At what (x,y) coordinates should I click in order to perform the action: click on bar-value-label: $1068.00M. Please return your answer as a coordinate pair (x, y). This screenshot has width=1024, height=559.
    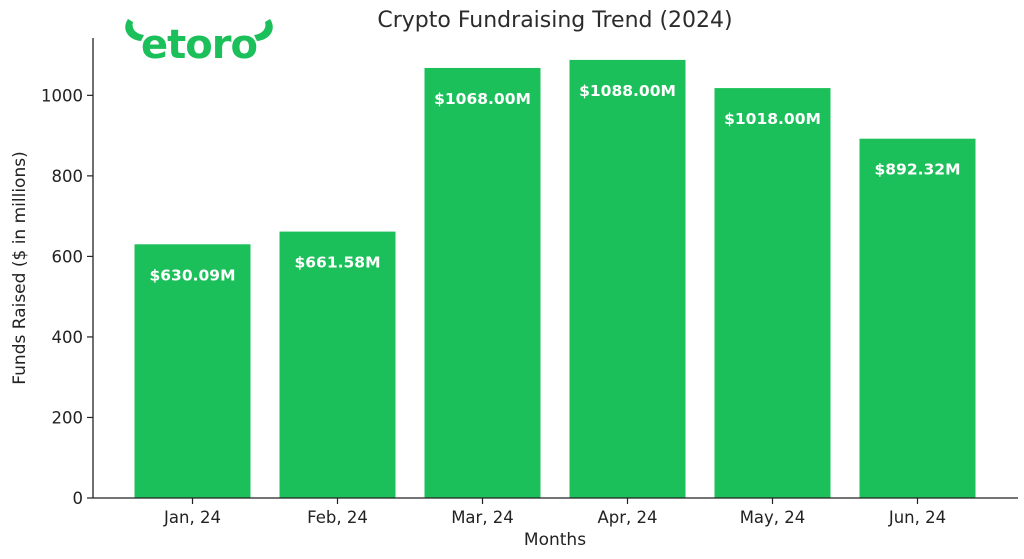
    Looking at the image, I should click on (482, 99).